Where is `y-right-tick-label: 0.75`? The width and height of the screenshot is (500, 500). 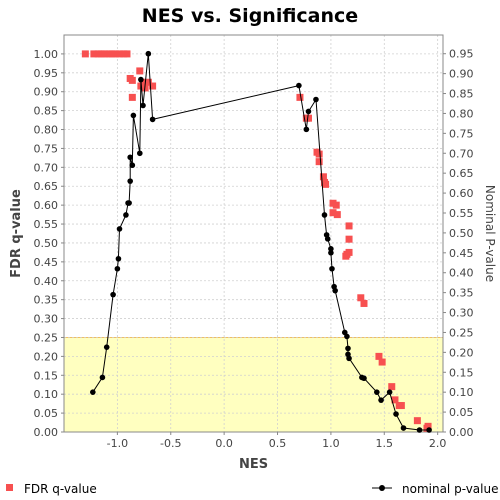
y-right-tick-label: 0.75 is located at coordinates (461, 133).